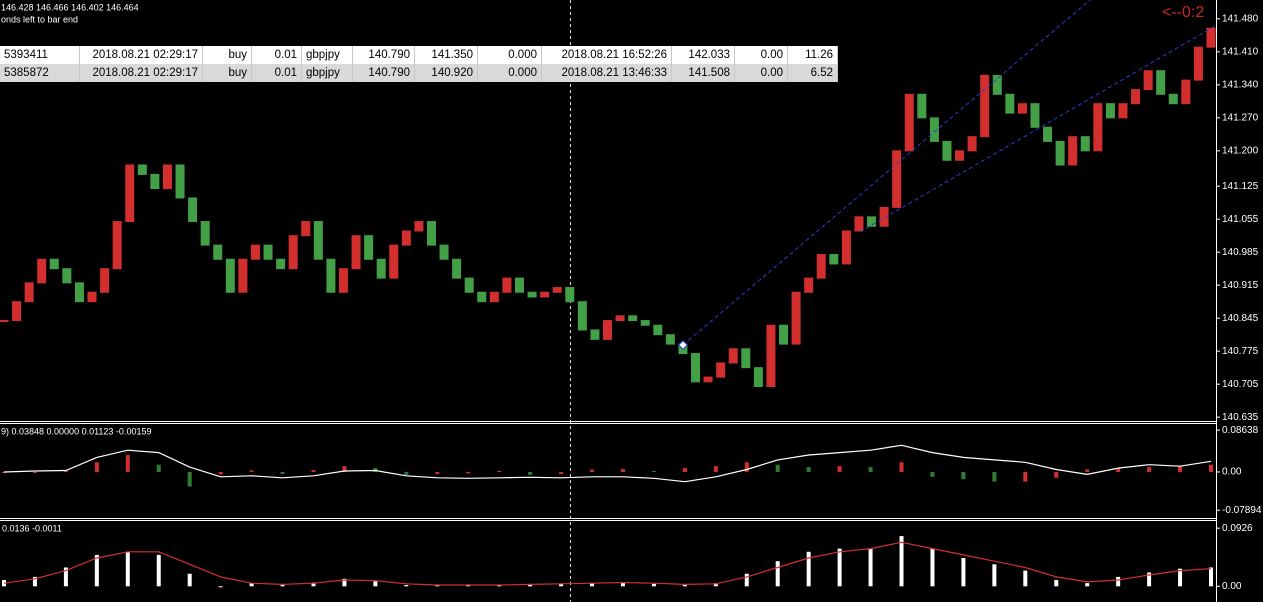 Image resolution: width=1263 pixels, height=602 pixels. Describe the element at coordinates (1240, 285) in the screenshot. I see `y-tick-label: 140.915` at that location.